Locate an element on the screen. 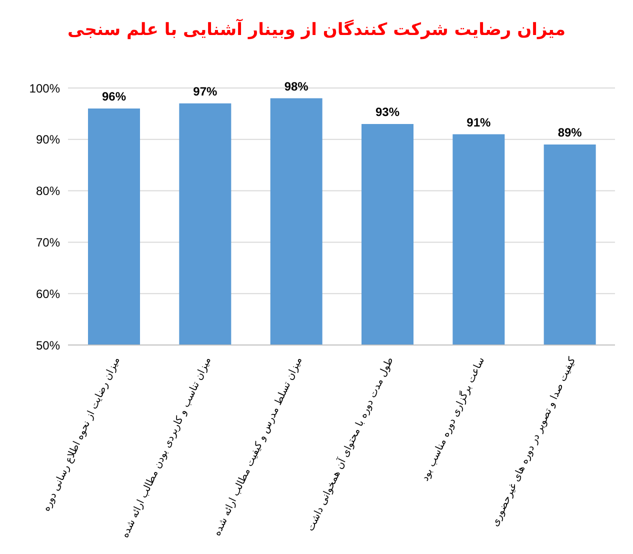  data-label: 96% is located at coordinates (114, 97).